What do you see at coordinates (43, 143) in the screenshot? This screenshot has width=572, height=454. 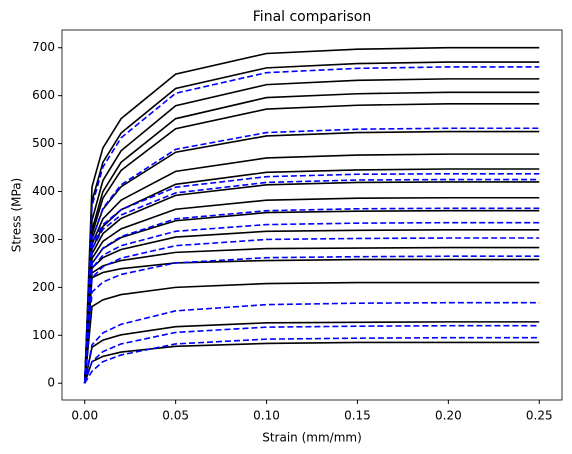 I see `y-tick-label: 500` at bounding box center [43, 143].